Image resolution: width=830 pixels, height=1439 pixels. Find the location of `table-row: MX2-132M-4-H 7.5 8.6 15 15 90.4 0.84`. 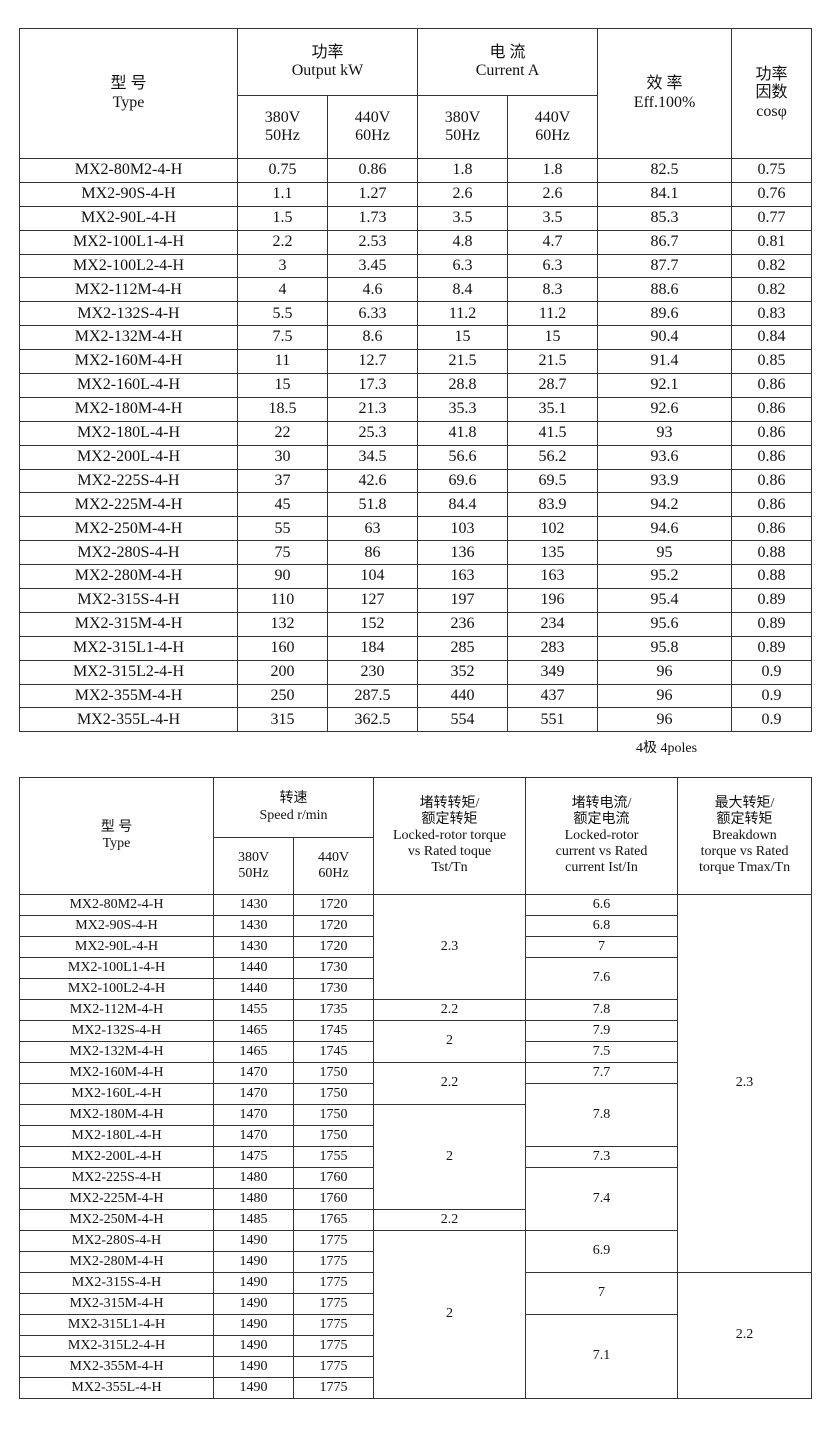

table-row: MX2-132M-4-H 7.5 8.6 15 15 90.4 0.84 is located at coordinates (416, 338).